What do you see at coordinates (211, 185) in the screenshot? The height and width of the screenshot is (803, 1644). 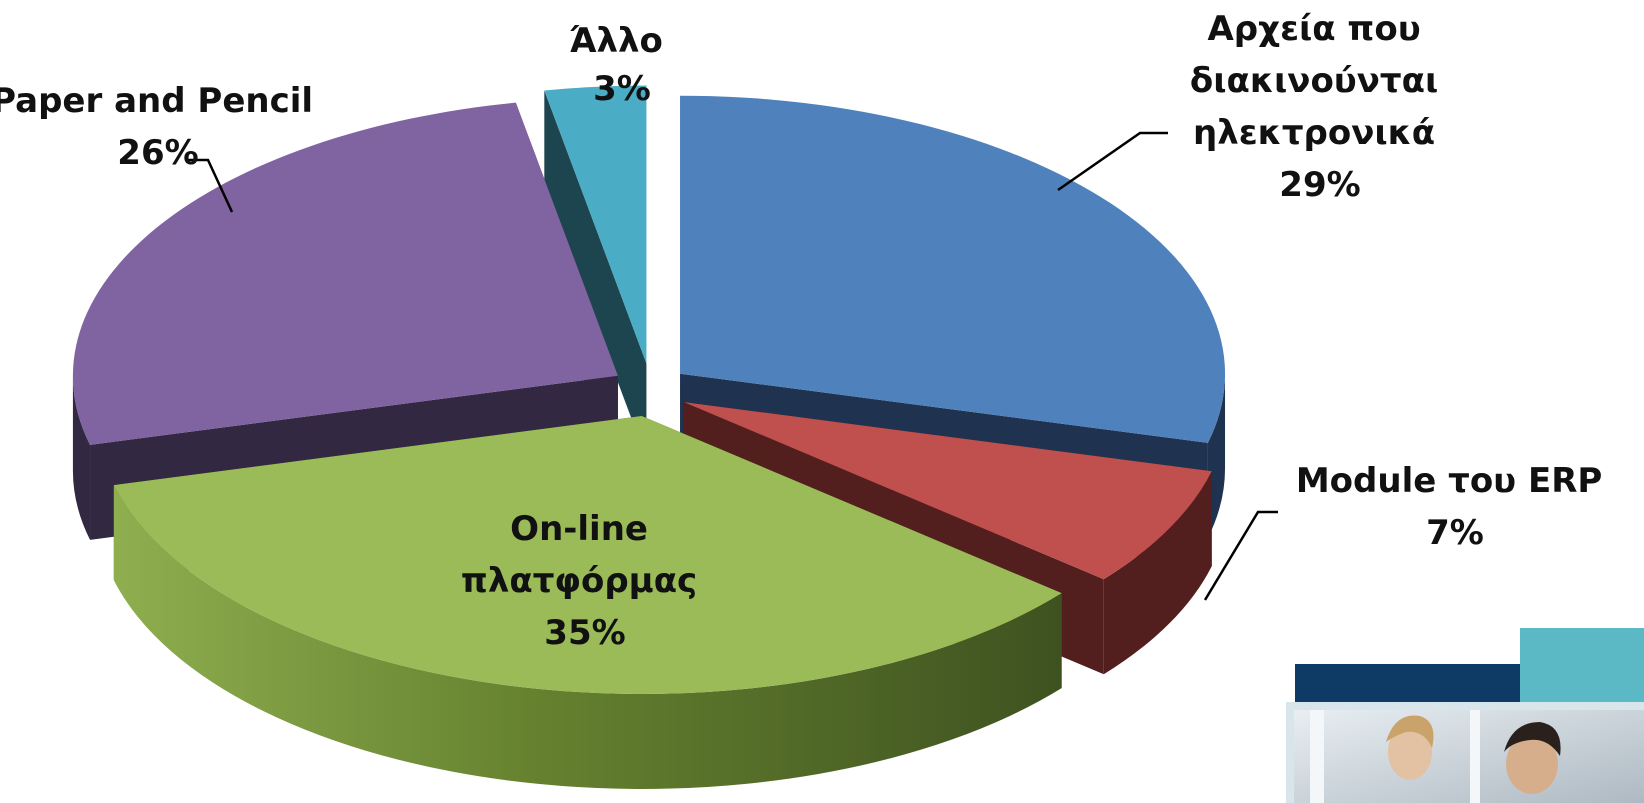 I see `leader-line-paper` at bounding box center [211, 185].